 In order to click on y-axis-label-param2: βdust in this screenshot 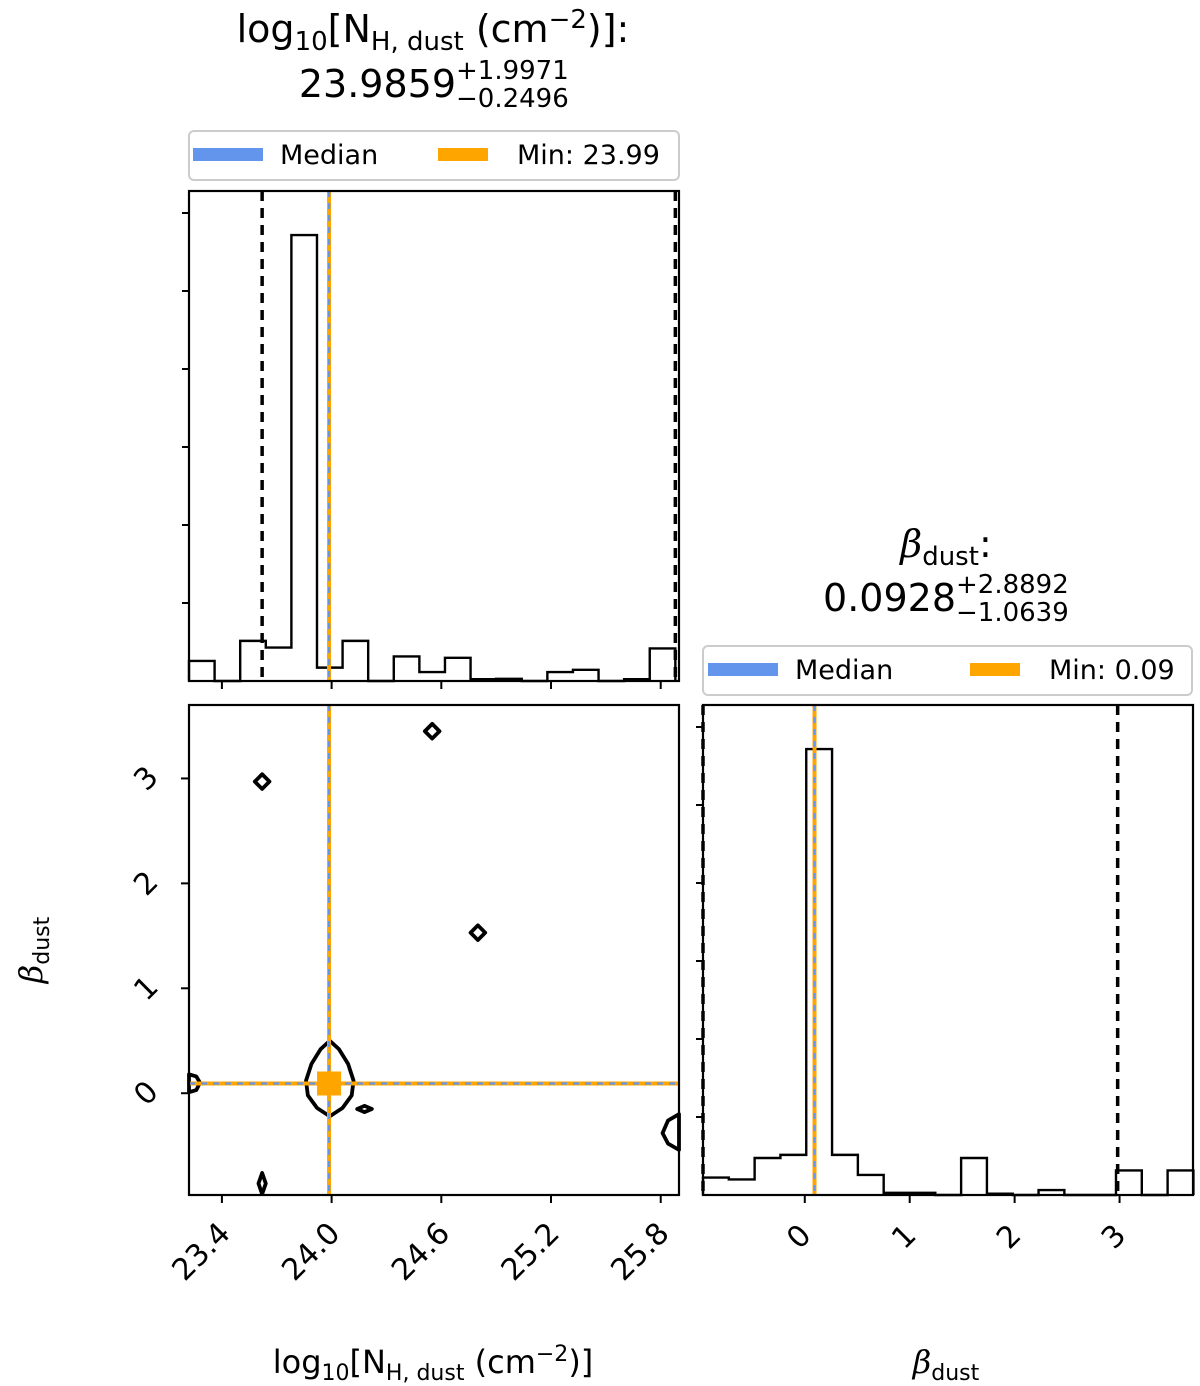, I will do `click(33, 950)`.